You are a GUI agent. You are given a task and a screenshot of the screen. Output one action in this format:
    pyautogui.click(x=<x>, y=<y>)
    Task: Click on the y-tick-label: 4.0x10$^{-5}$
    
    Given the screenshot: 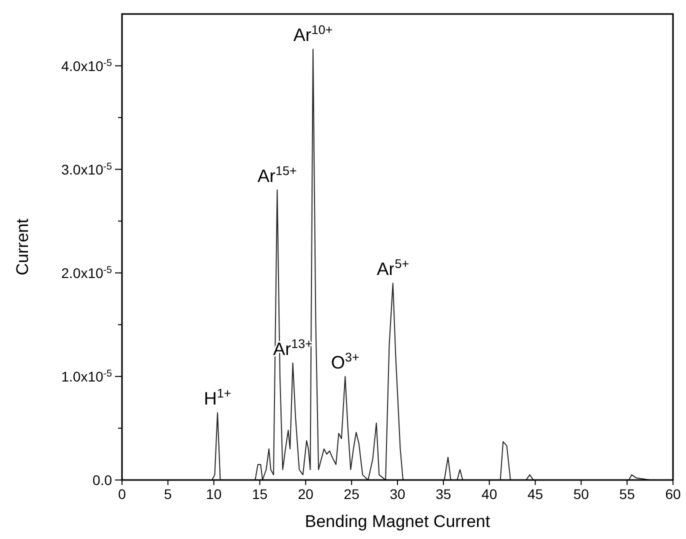 What is the action you would take?
    pyautogui.click(x=87, y=65)
    